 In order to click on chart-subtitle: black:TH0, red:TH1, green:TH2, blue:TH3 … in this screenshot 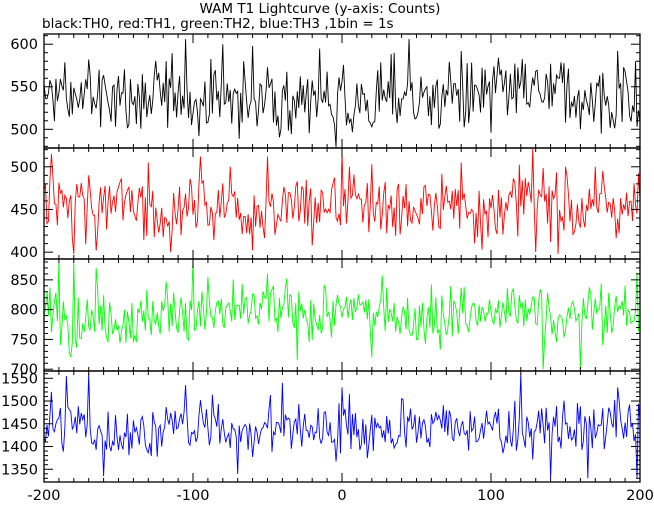, I will do `click(218, 24)`.